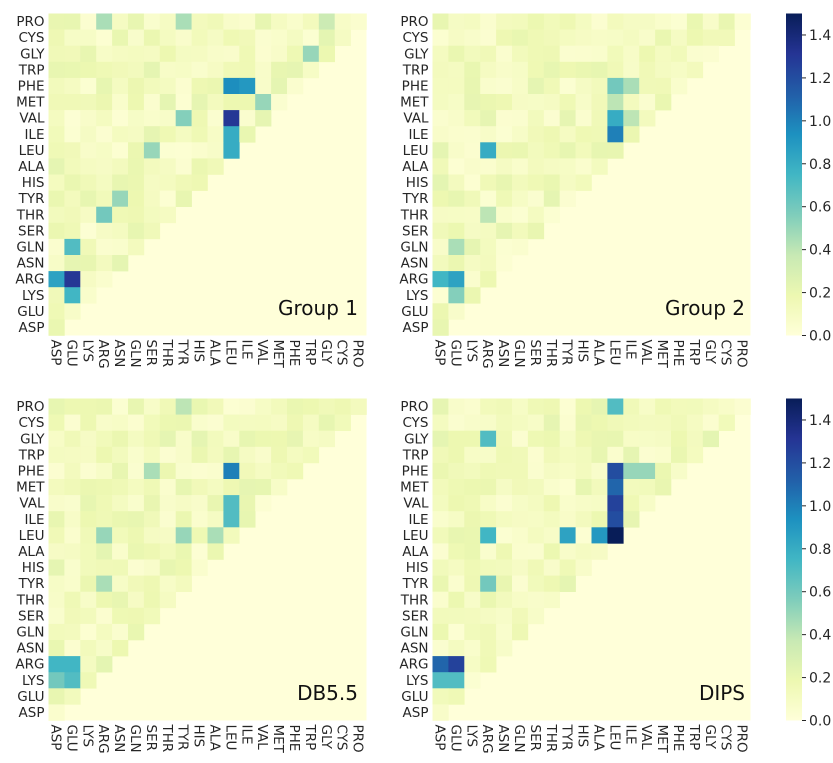  I want to click on y-tick-label: GLU, so click(30, 312).